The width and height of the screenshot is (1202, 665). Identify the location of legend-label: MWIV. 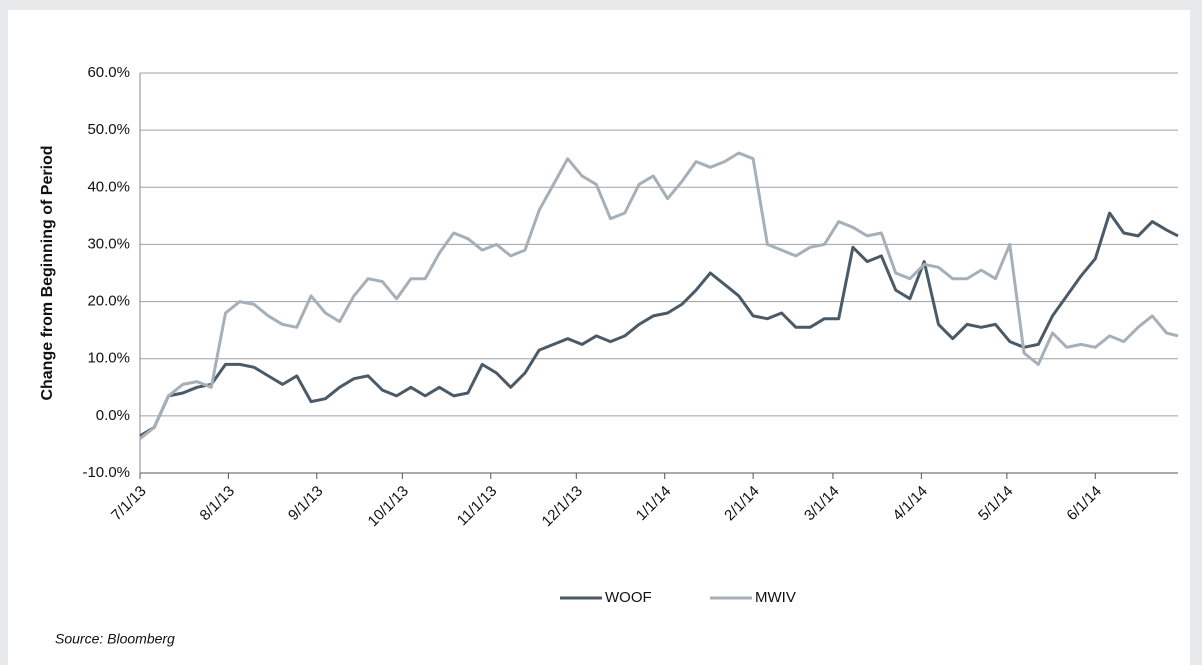
(775, 597).